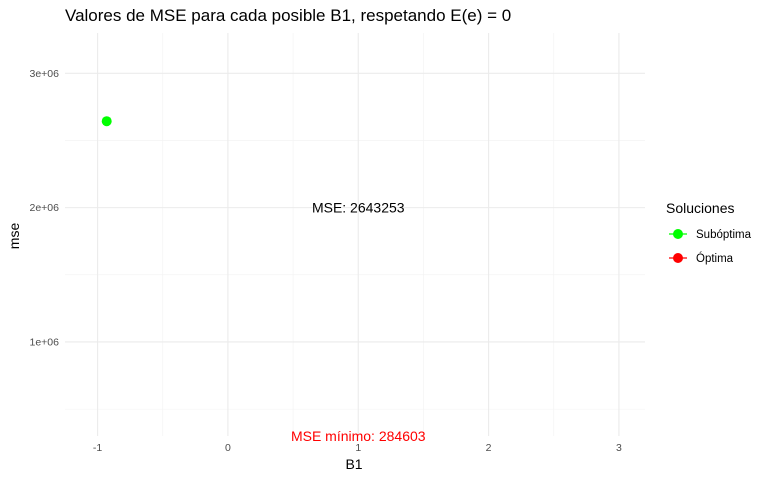 This screenshot has width=768, height=480. Describe the element at coordinates (353, 464) in the screenshot. I see `x-axis-title: B1` at that location.